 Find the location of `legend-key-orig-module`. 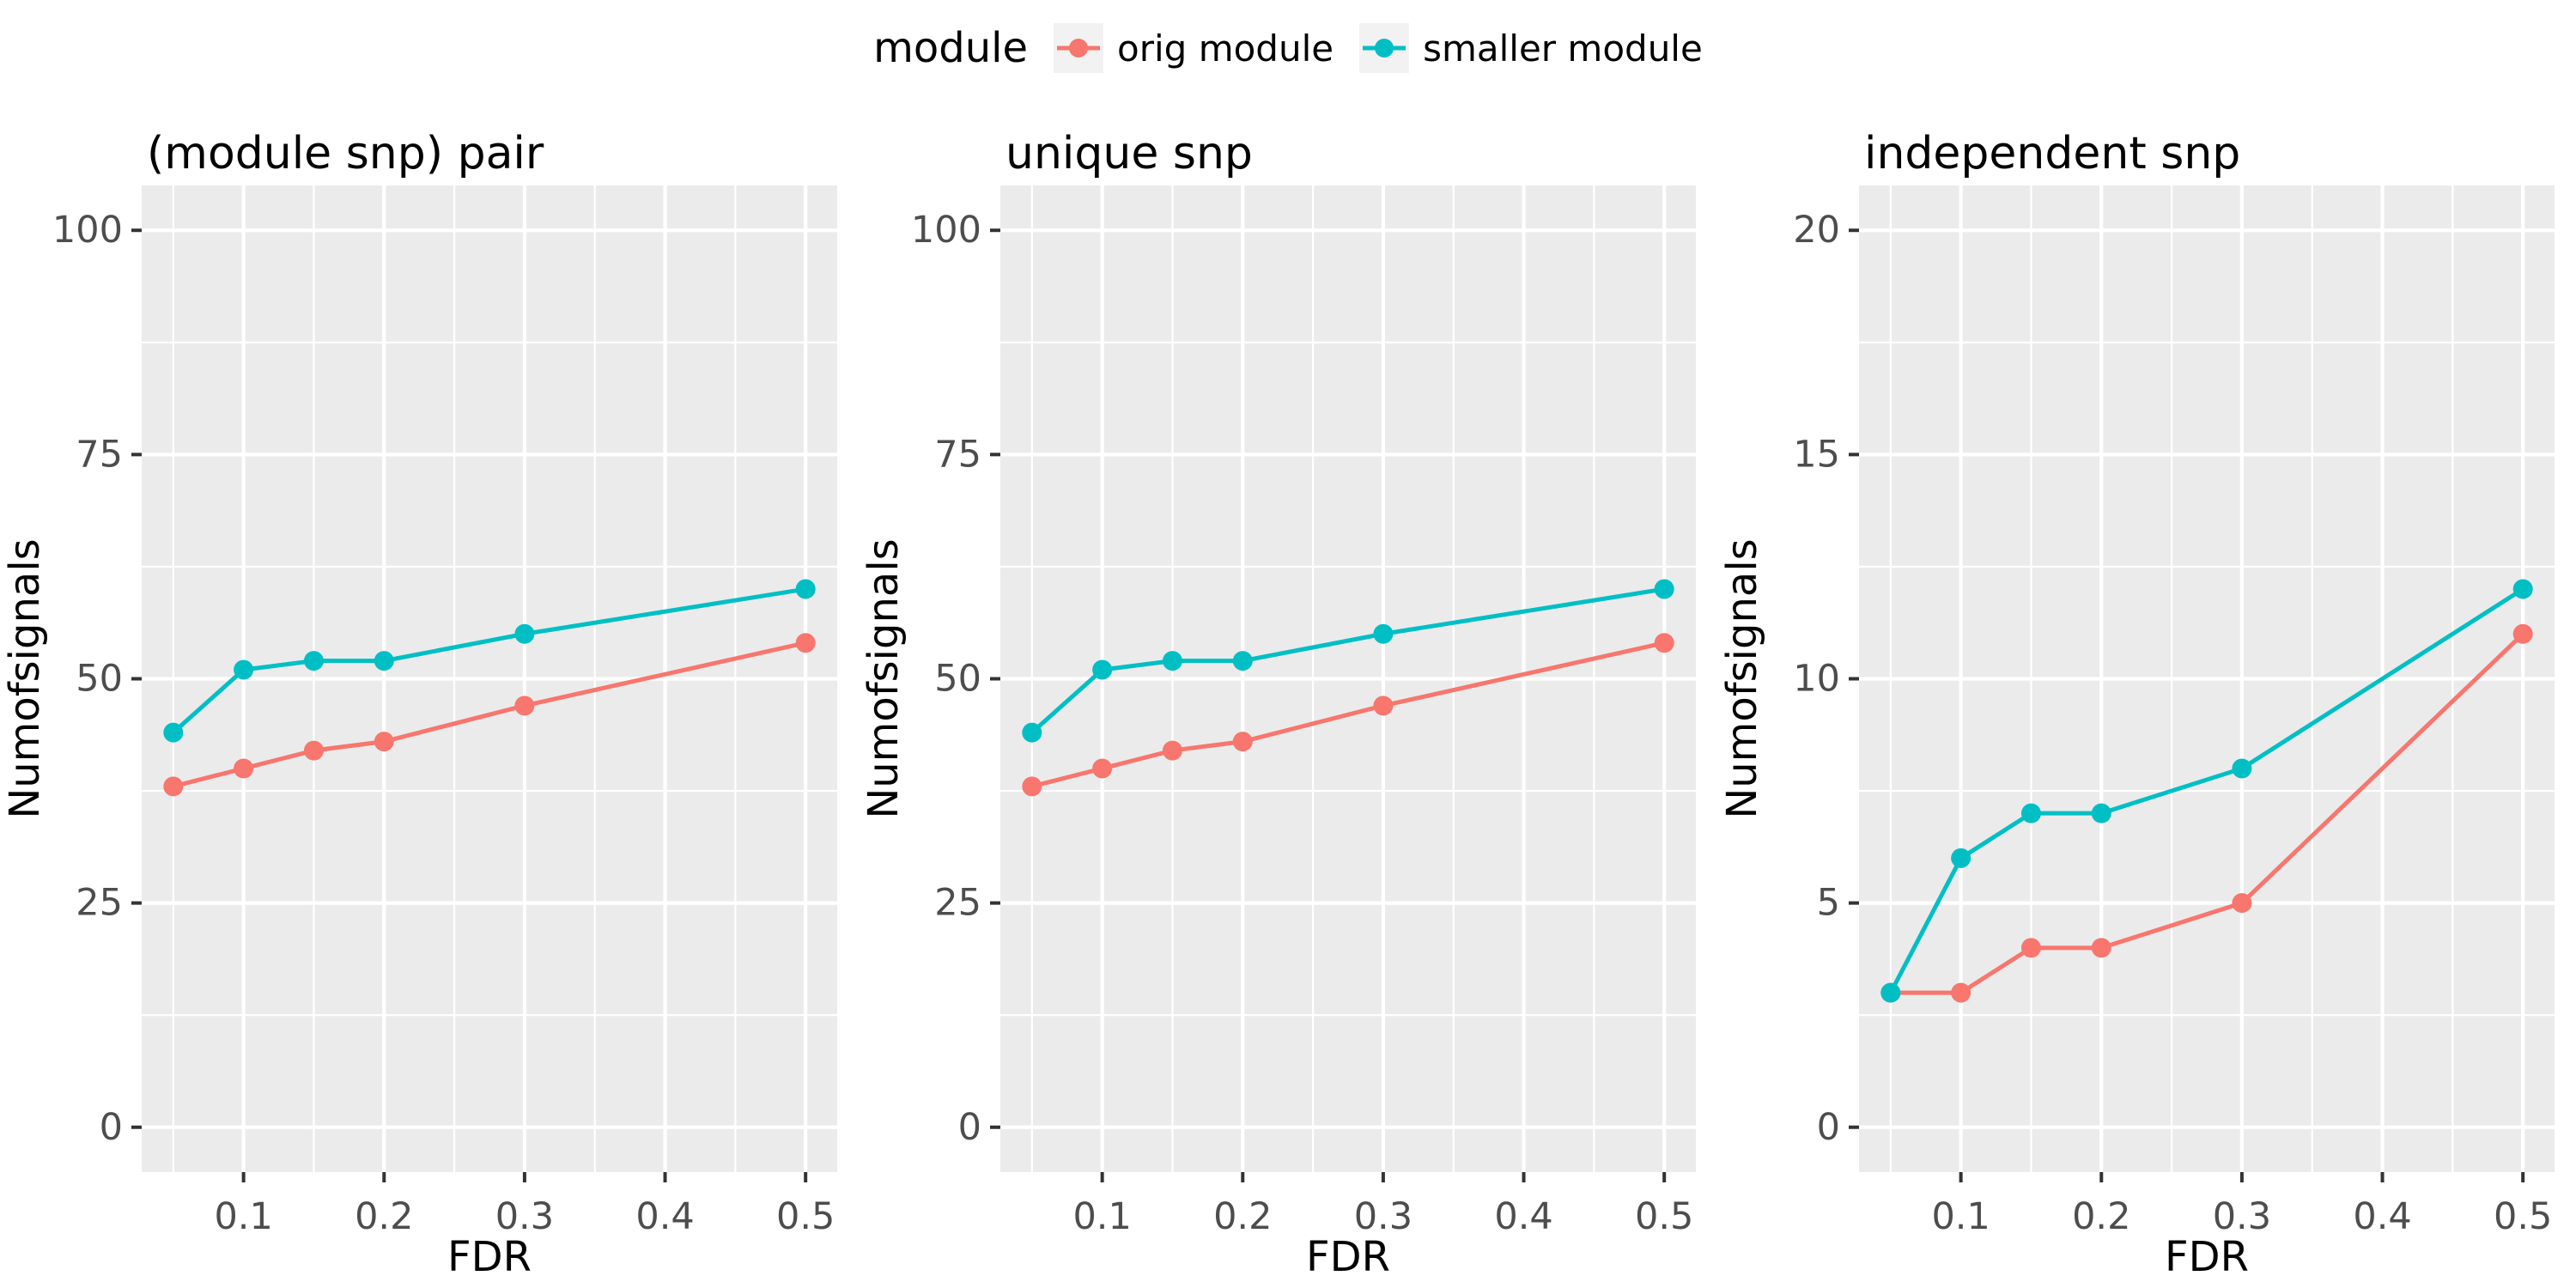

legend-key-orig-module is located at coordinates (1079, 48).